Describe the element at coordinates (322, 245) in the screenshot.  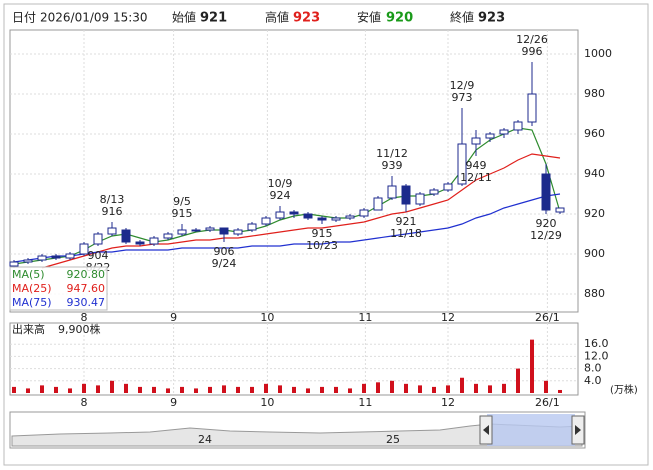
I see `low-date: 10/23` at that location.